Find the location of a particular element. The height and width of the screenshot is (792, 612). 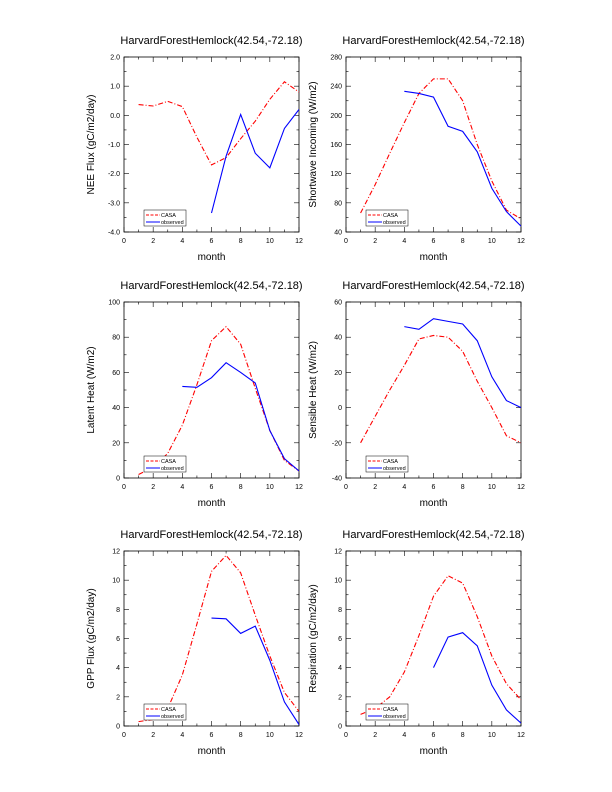

y-axis-label: Latent Heat (W/m2) is located at coordinates (91, 389).